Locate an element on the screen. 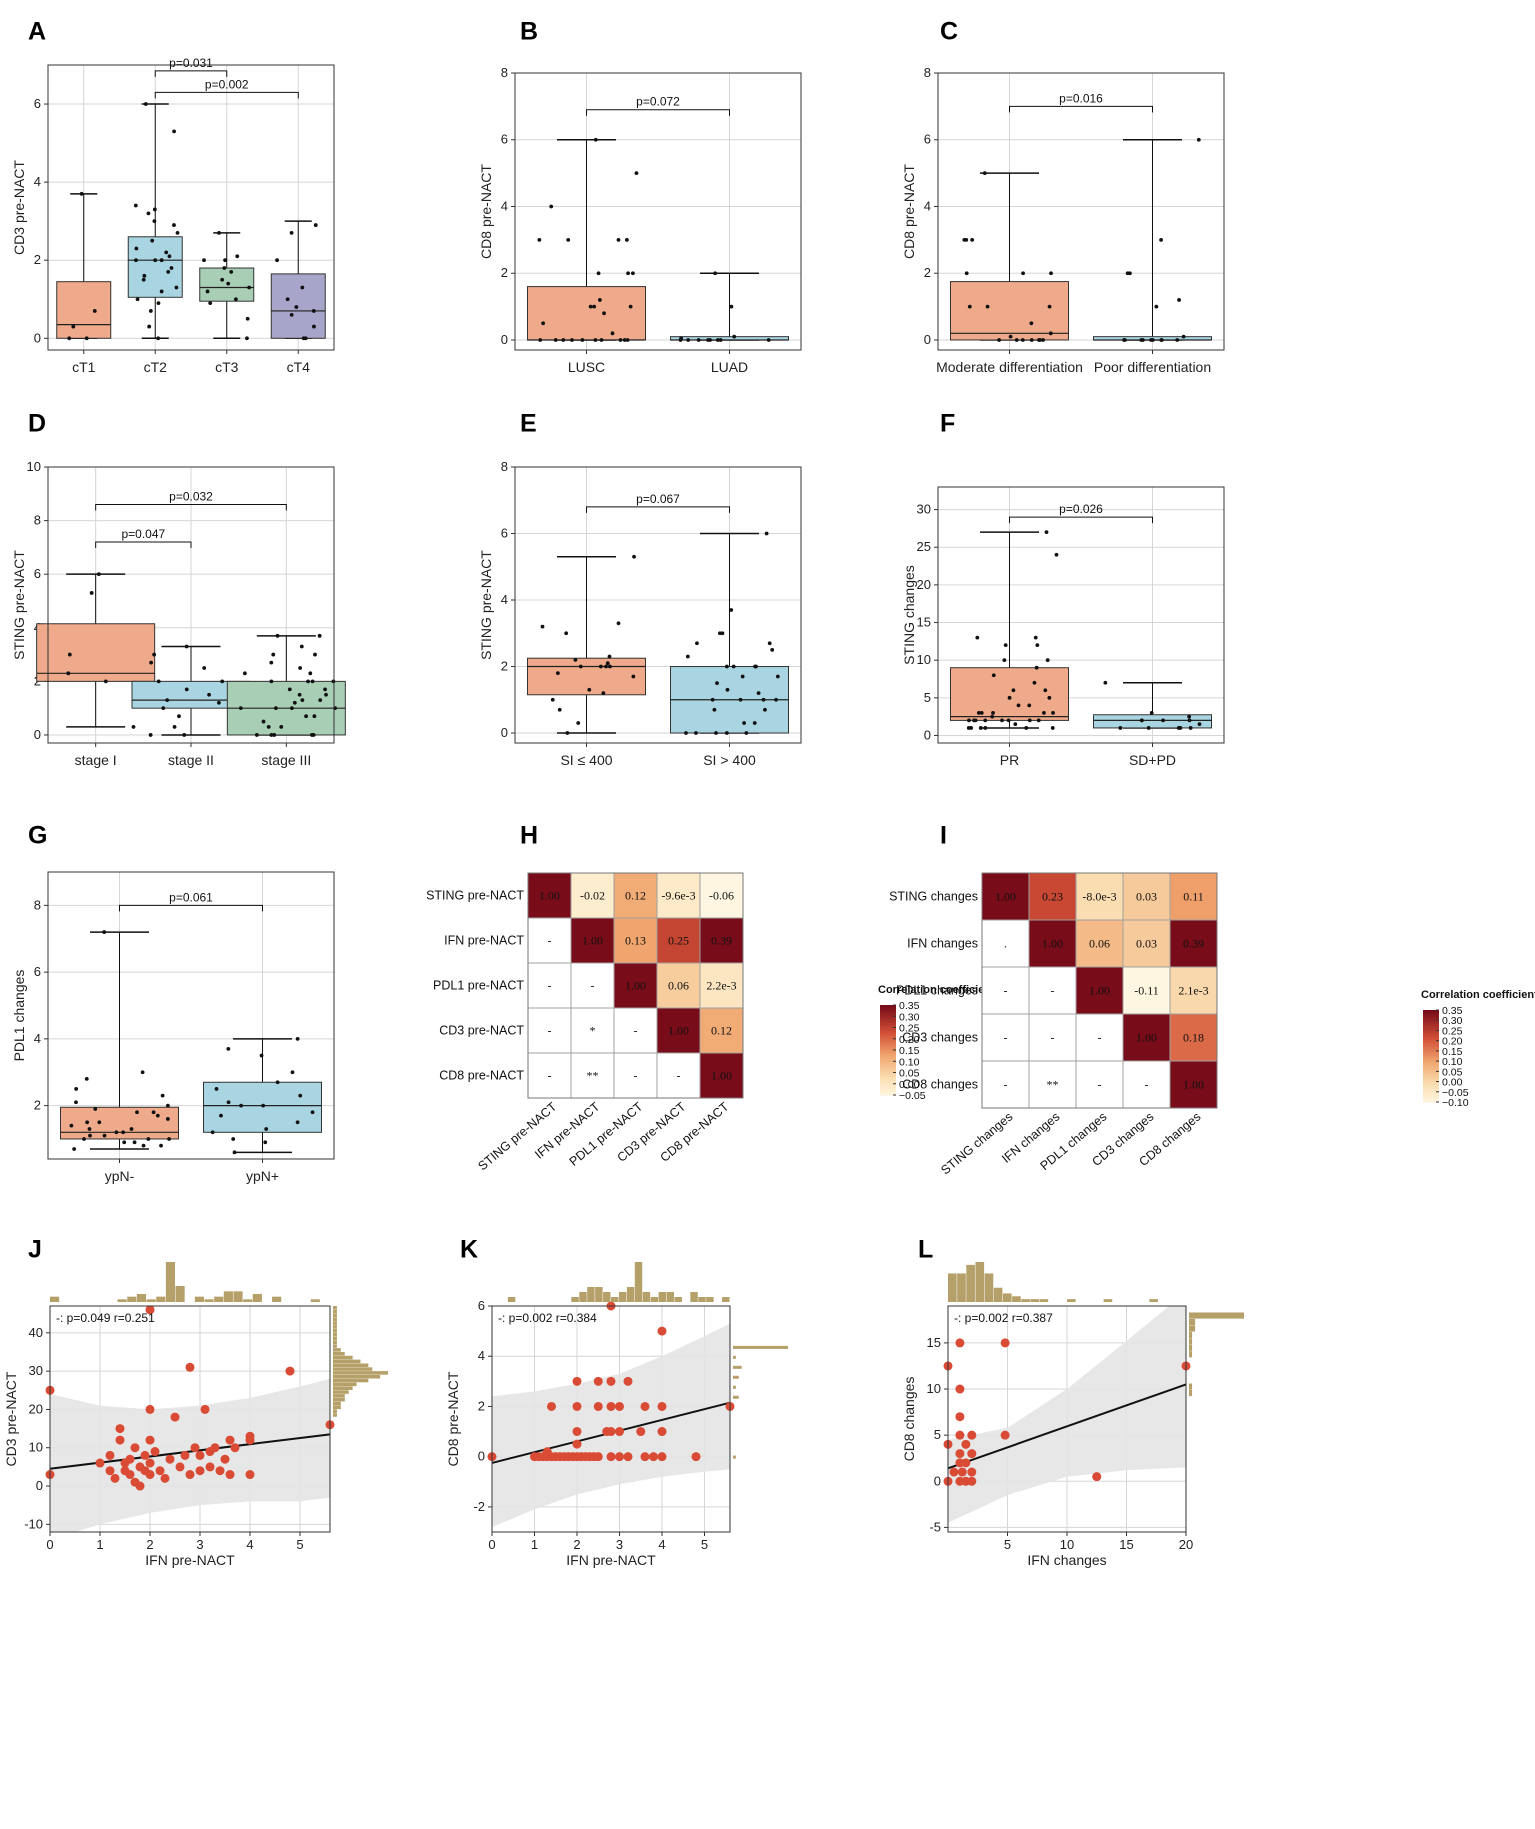 Image resolution: width=1535 pixels, height=1829 pixels. panel-label: I is located at coordinates (943, 836).